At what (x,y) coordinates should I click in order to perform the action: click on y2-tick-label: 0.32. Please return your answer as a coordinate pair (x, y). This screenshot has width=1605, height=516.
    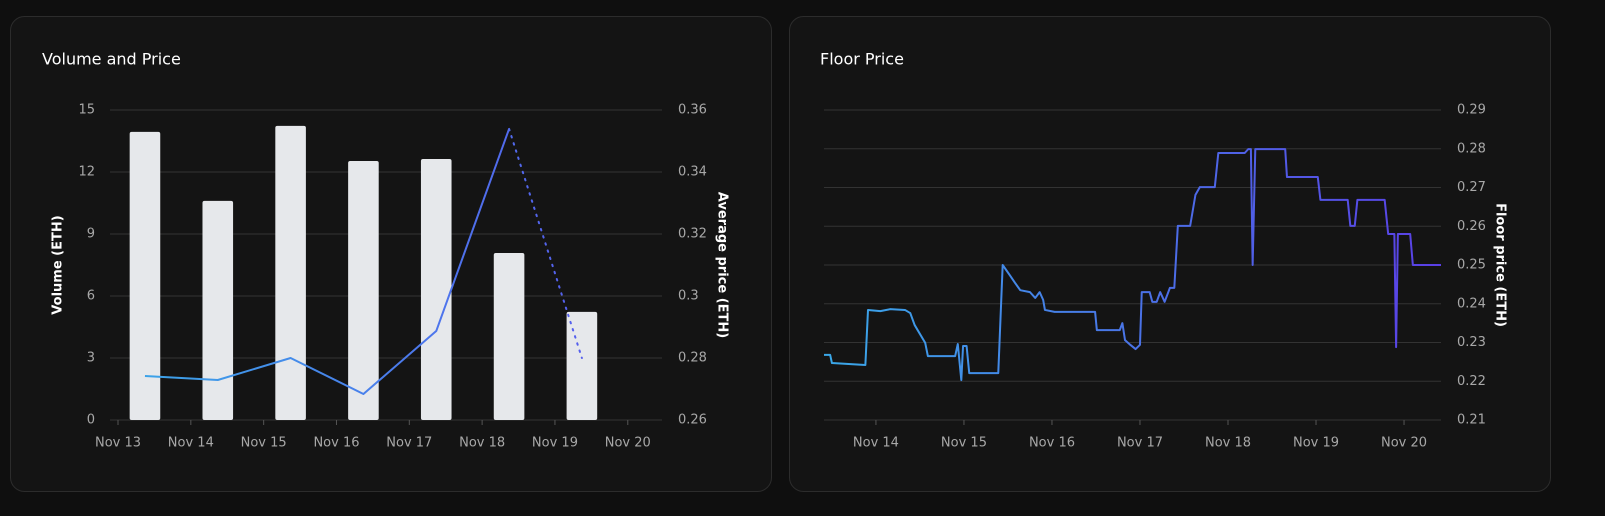
    Looking at the image, I should click on (692, 234).